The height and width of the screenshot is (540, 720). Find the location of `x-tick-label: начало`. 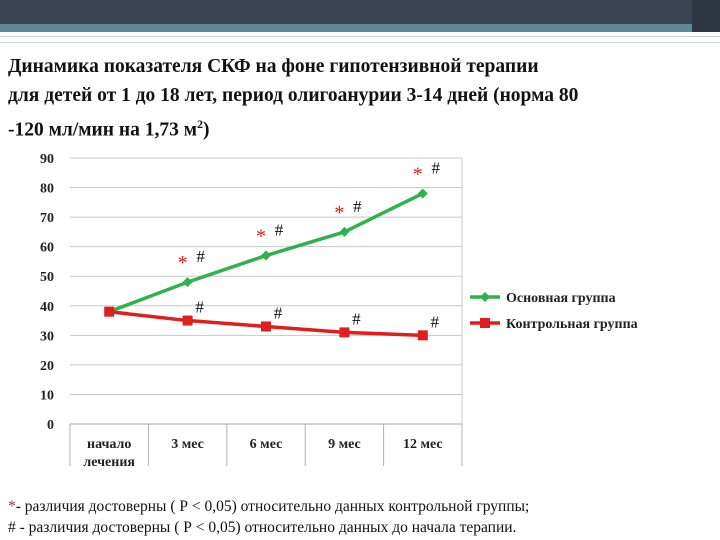

x-tick-label: начало is located at coordinates (109, 444).